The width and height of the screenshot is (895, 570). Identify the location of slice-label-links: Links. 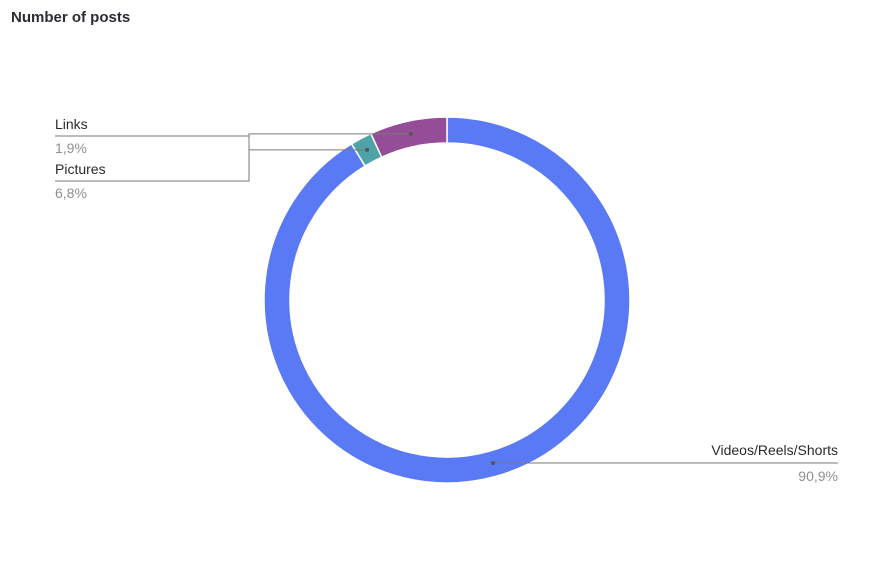
(71, 124).